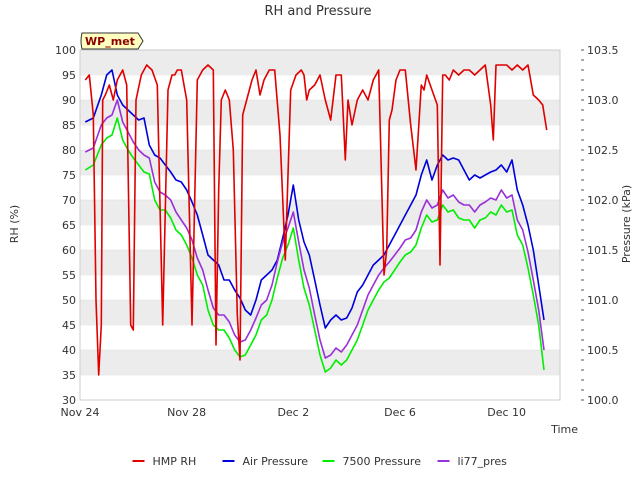  What do you see at coordinates (69, 375) in the screenshot?
I see `left-tick-label: 35` at bounding box center [69, 375].